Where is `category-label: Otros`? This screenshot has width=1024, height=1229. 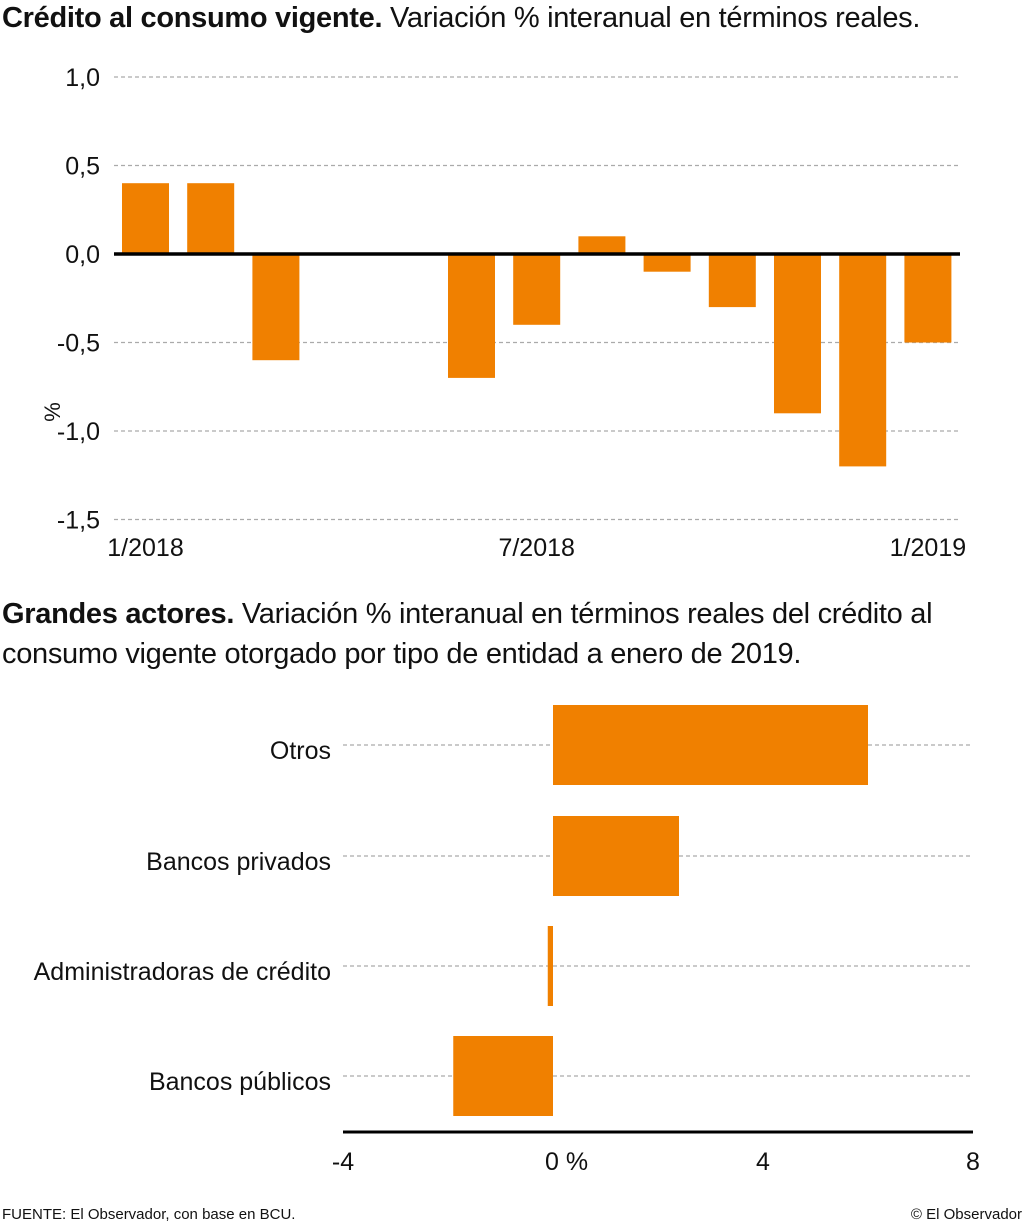 category-label: Otros is located at coordinates (300, 751).